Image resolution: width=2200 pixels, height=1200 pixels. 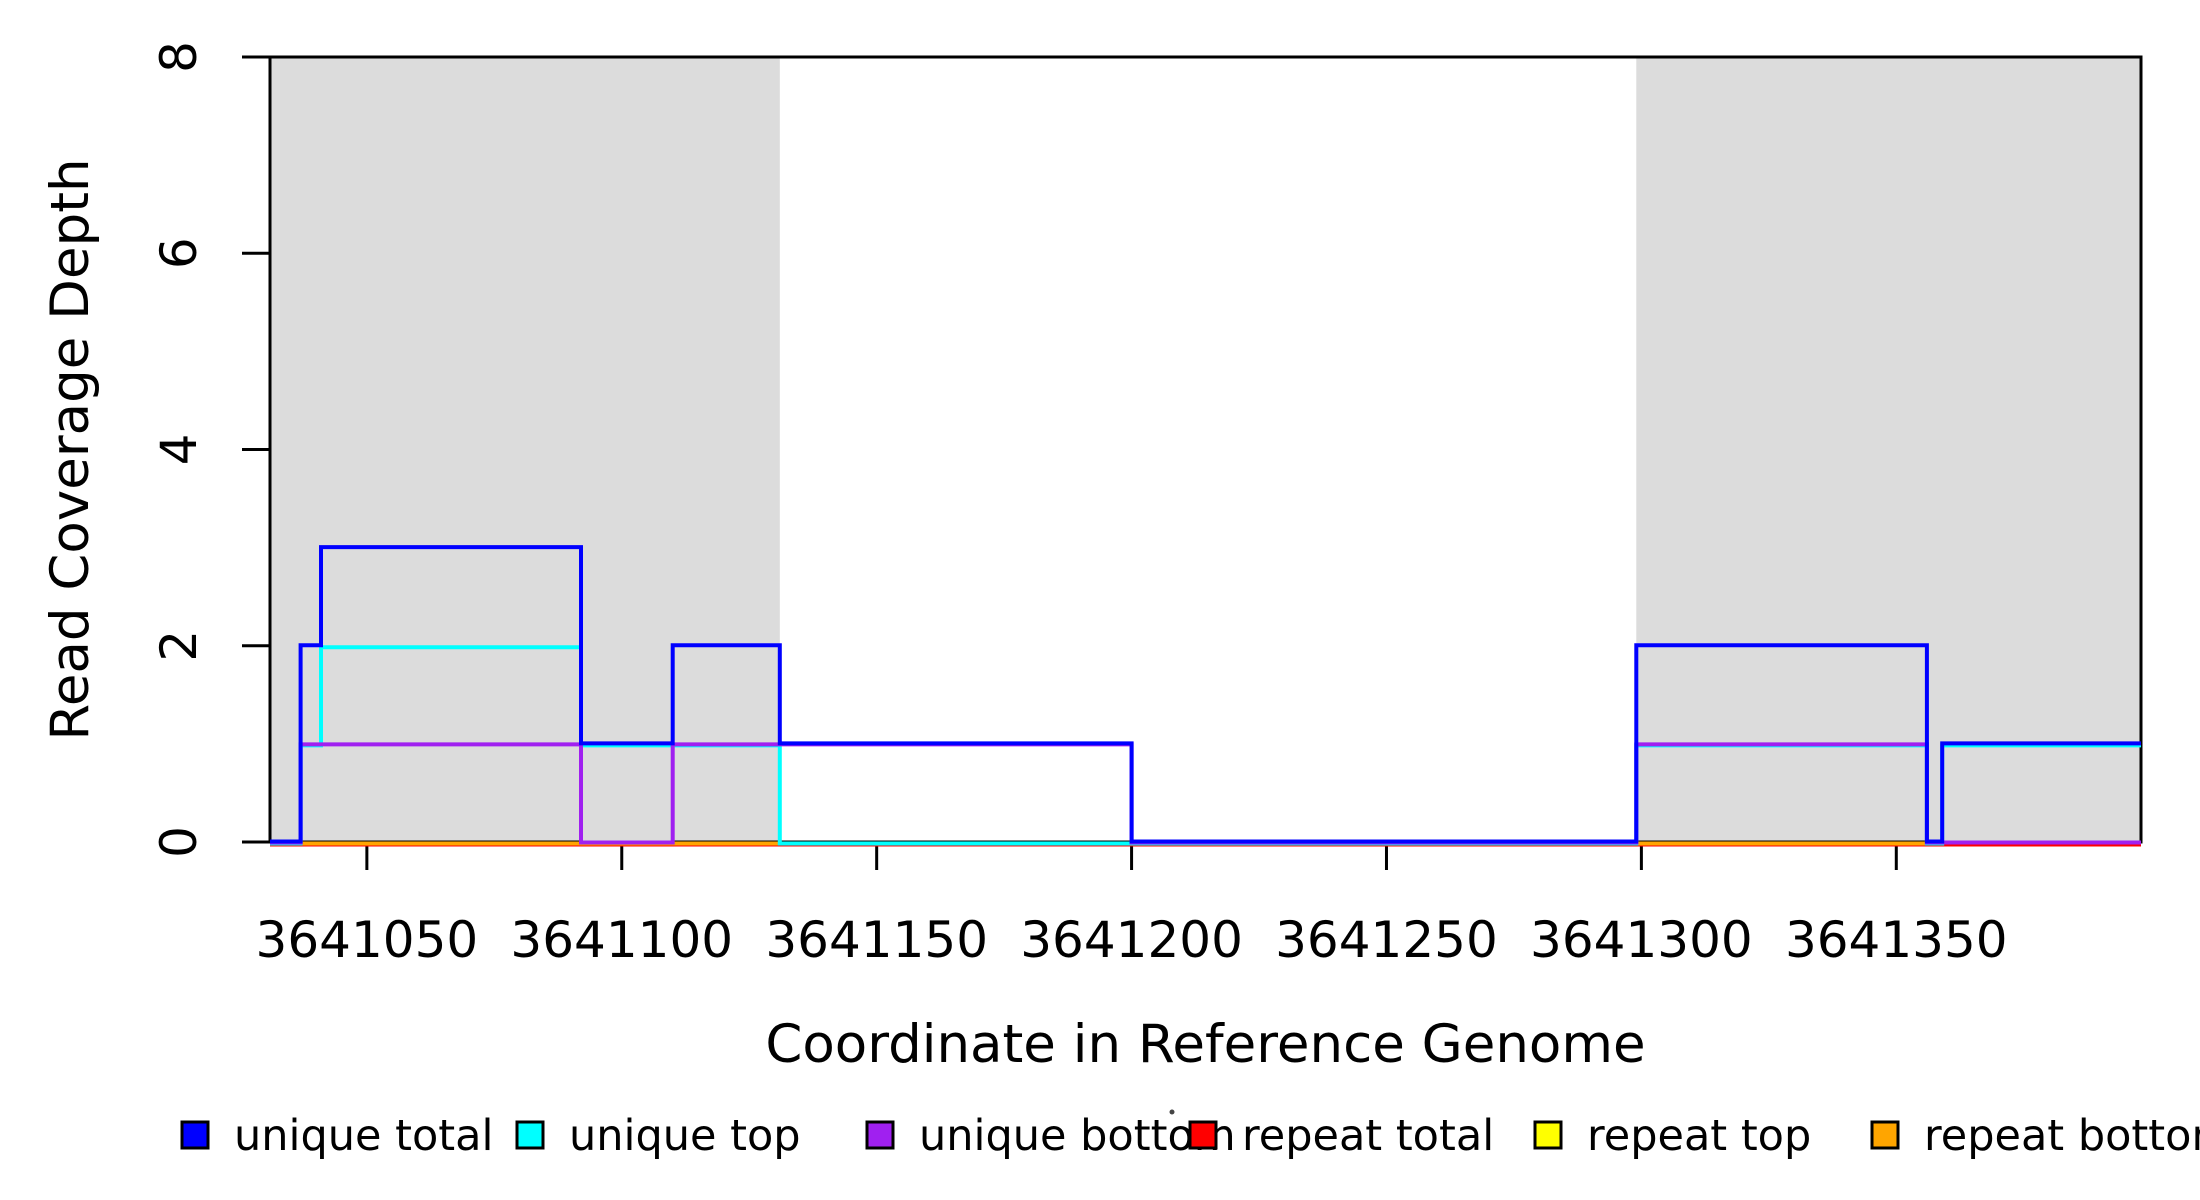 What do you see at coordinates (179, 450) in the screenshot?
I see `y-axis-tick-label: 4` at bounding box center [179, 450].